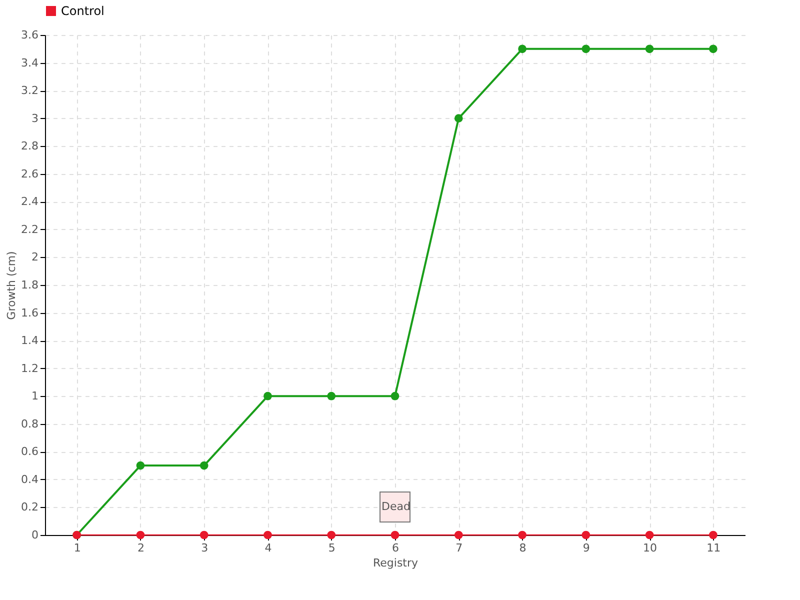 This screenshot has height=600, width=800. What do you see at coordinates (713, 548) in the screenshot?
I see `x-tick-label: 11` at bounding box center [713, 548].